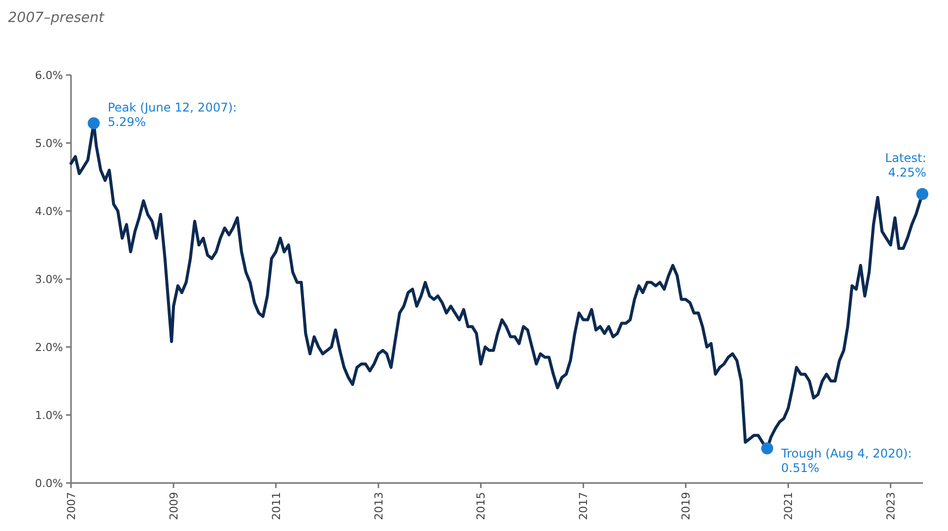  What do you see at coordinates (173, 506) in the screenshot?
I see `x-tick-label: 2009` at bounding box center [173, 506].